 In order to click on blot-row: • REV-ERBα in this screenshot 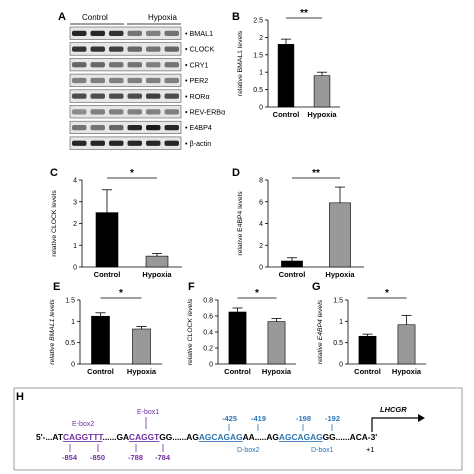, I will do `click(147, 112)`.